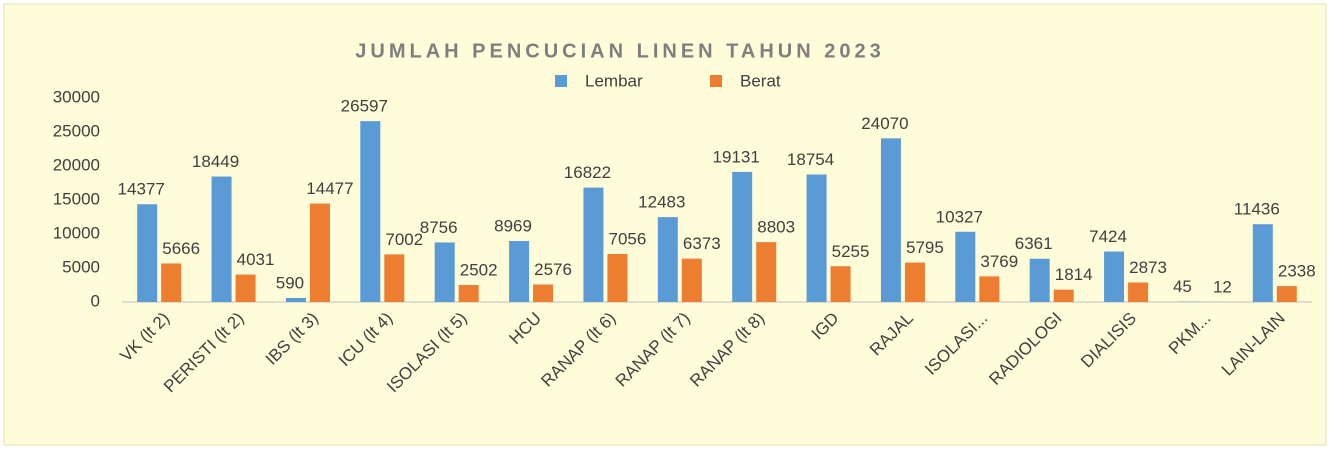 Image resolution: width=1331 pixels, height=450 pixels. Describe the element at coordinates (702, 243) in the screenshot. I see `data-label: 6373` at that location.